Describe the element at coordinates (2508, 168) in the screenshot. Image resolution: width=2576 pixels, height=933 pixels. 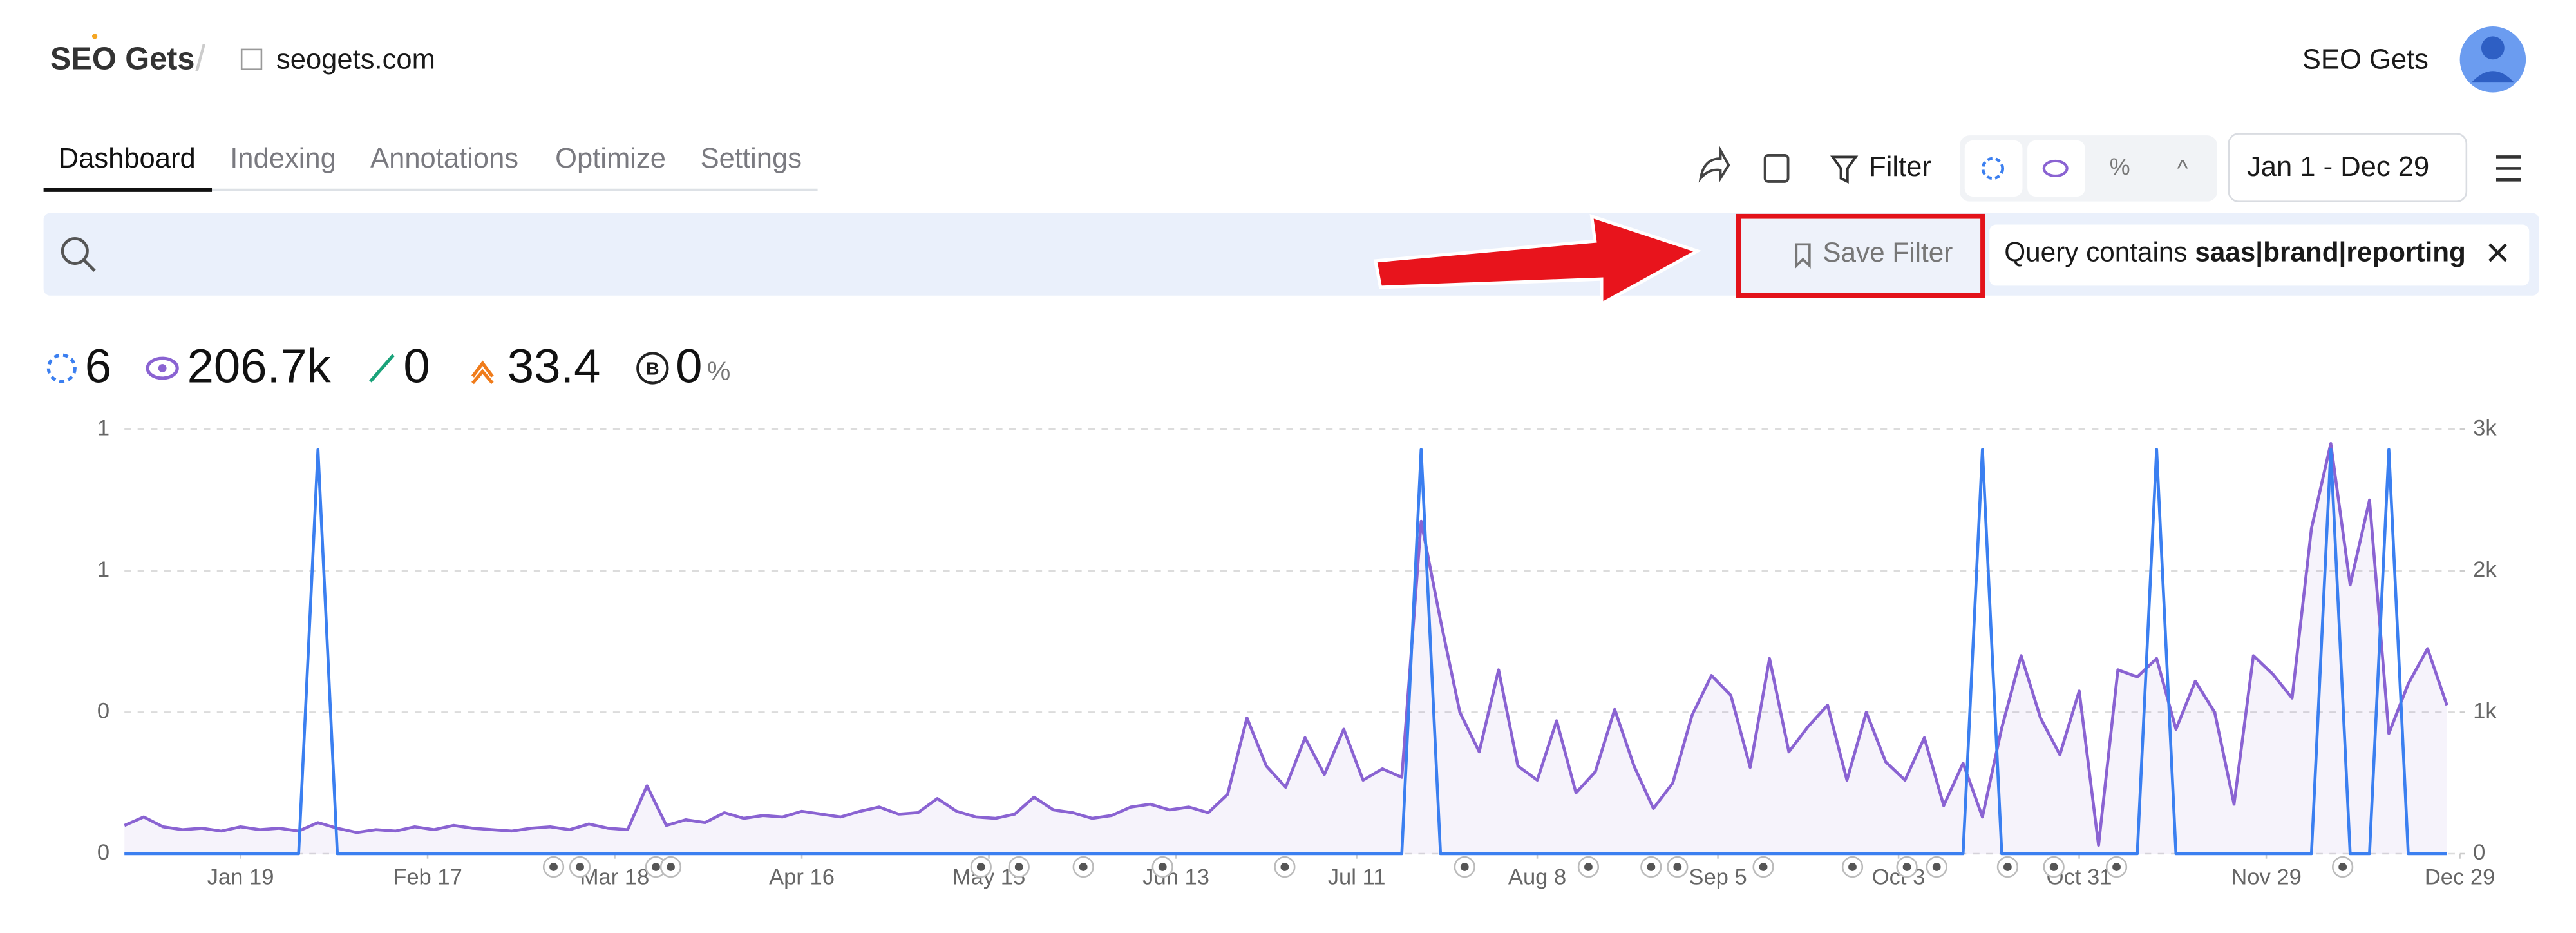
I see `menu-button` at that location.